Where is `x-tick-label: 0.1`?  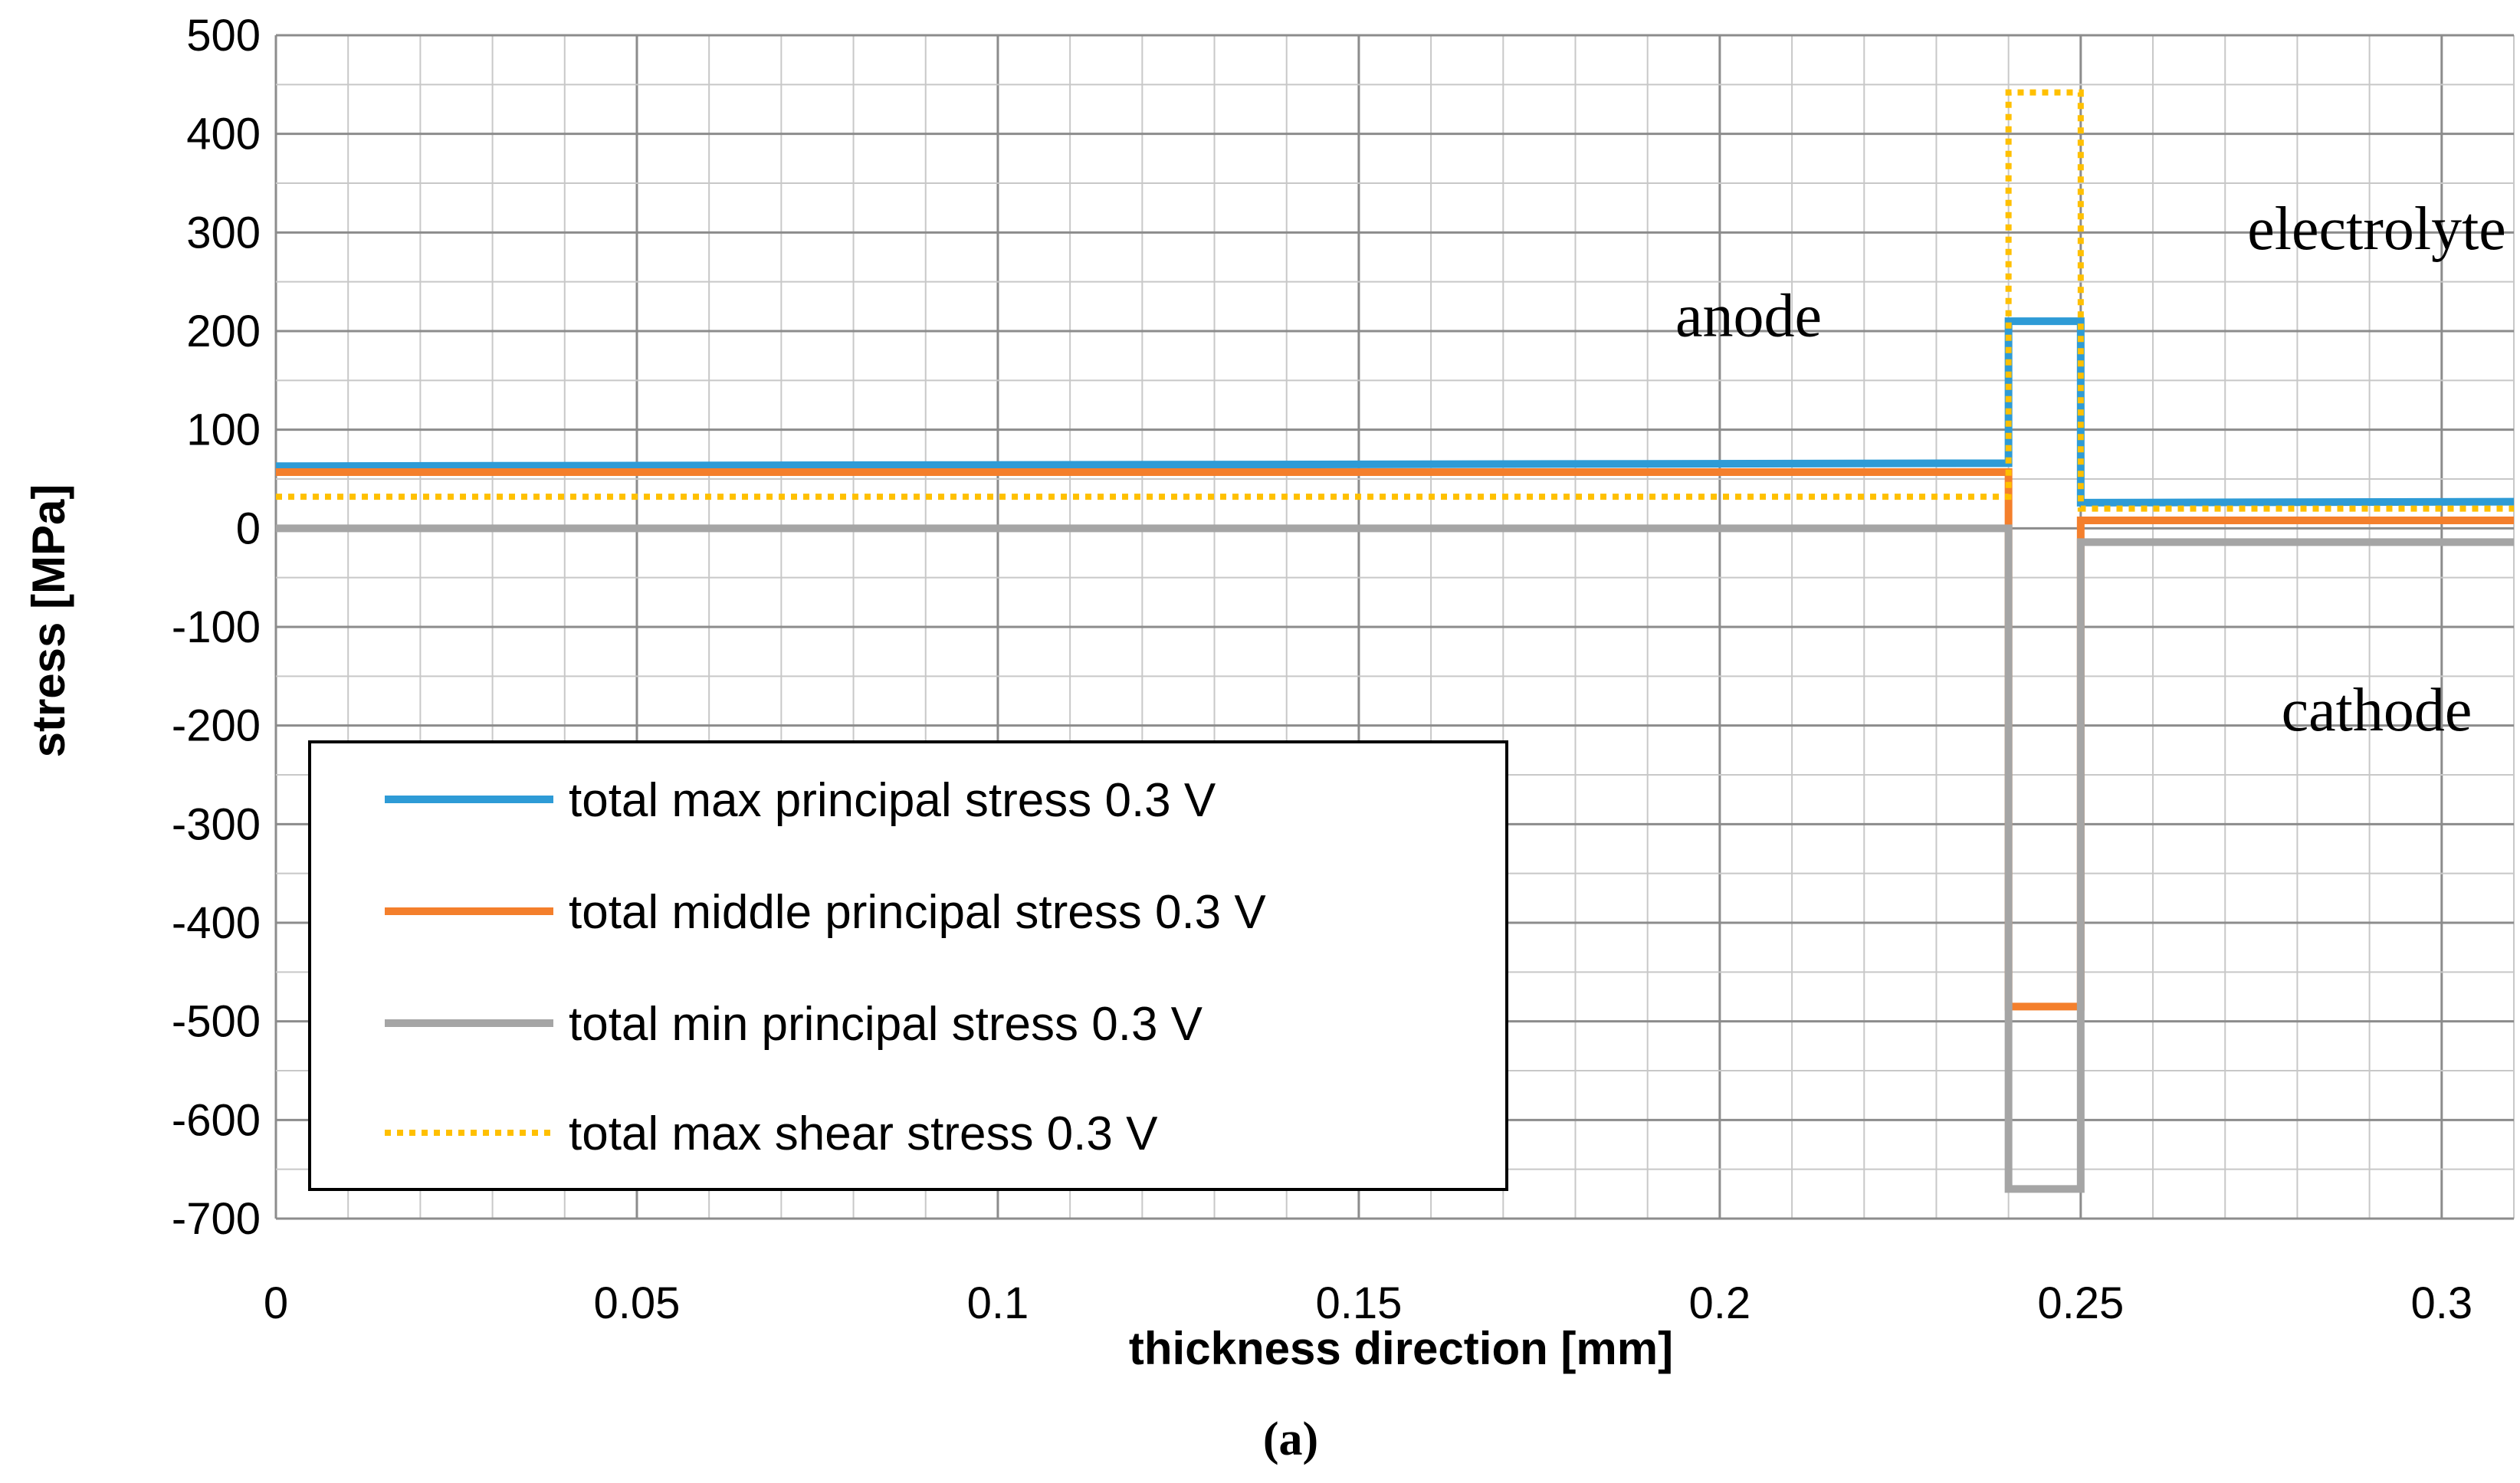
x-tick-label: 0.1 is located at coordinates (998, 1303).